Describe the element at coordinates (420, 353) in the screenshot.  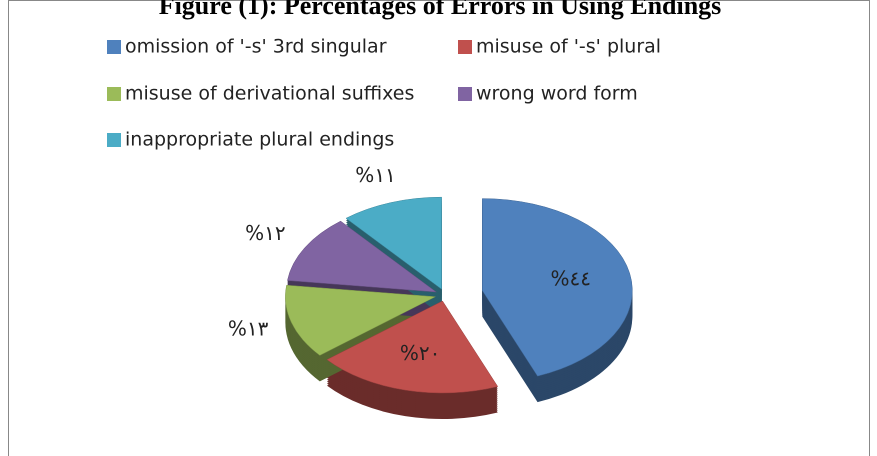
I see `data-label: %٢٠` at that location.